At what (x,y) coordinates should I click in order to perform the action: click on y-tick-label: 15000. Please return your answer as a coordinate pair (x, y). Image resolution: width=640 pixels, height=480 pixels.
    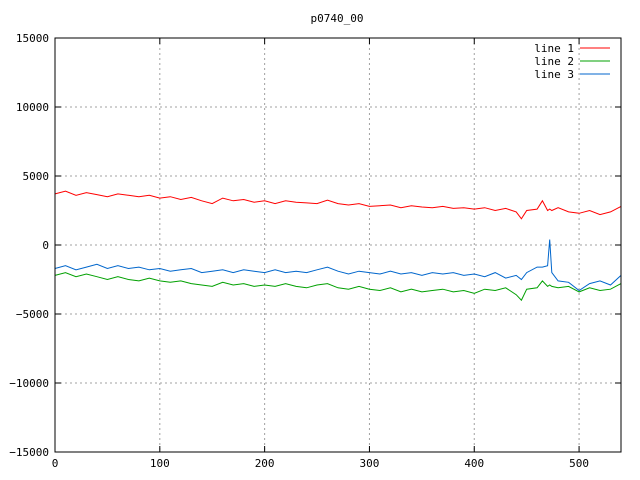
    Looking at the image, I should click on (32, 38).